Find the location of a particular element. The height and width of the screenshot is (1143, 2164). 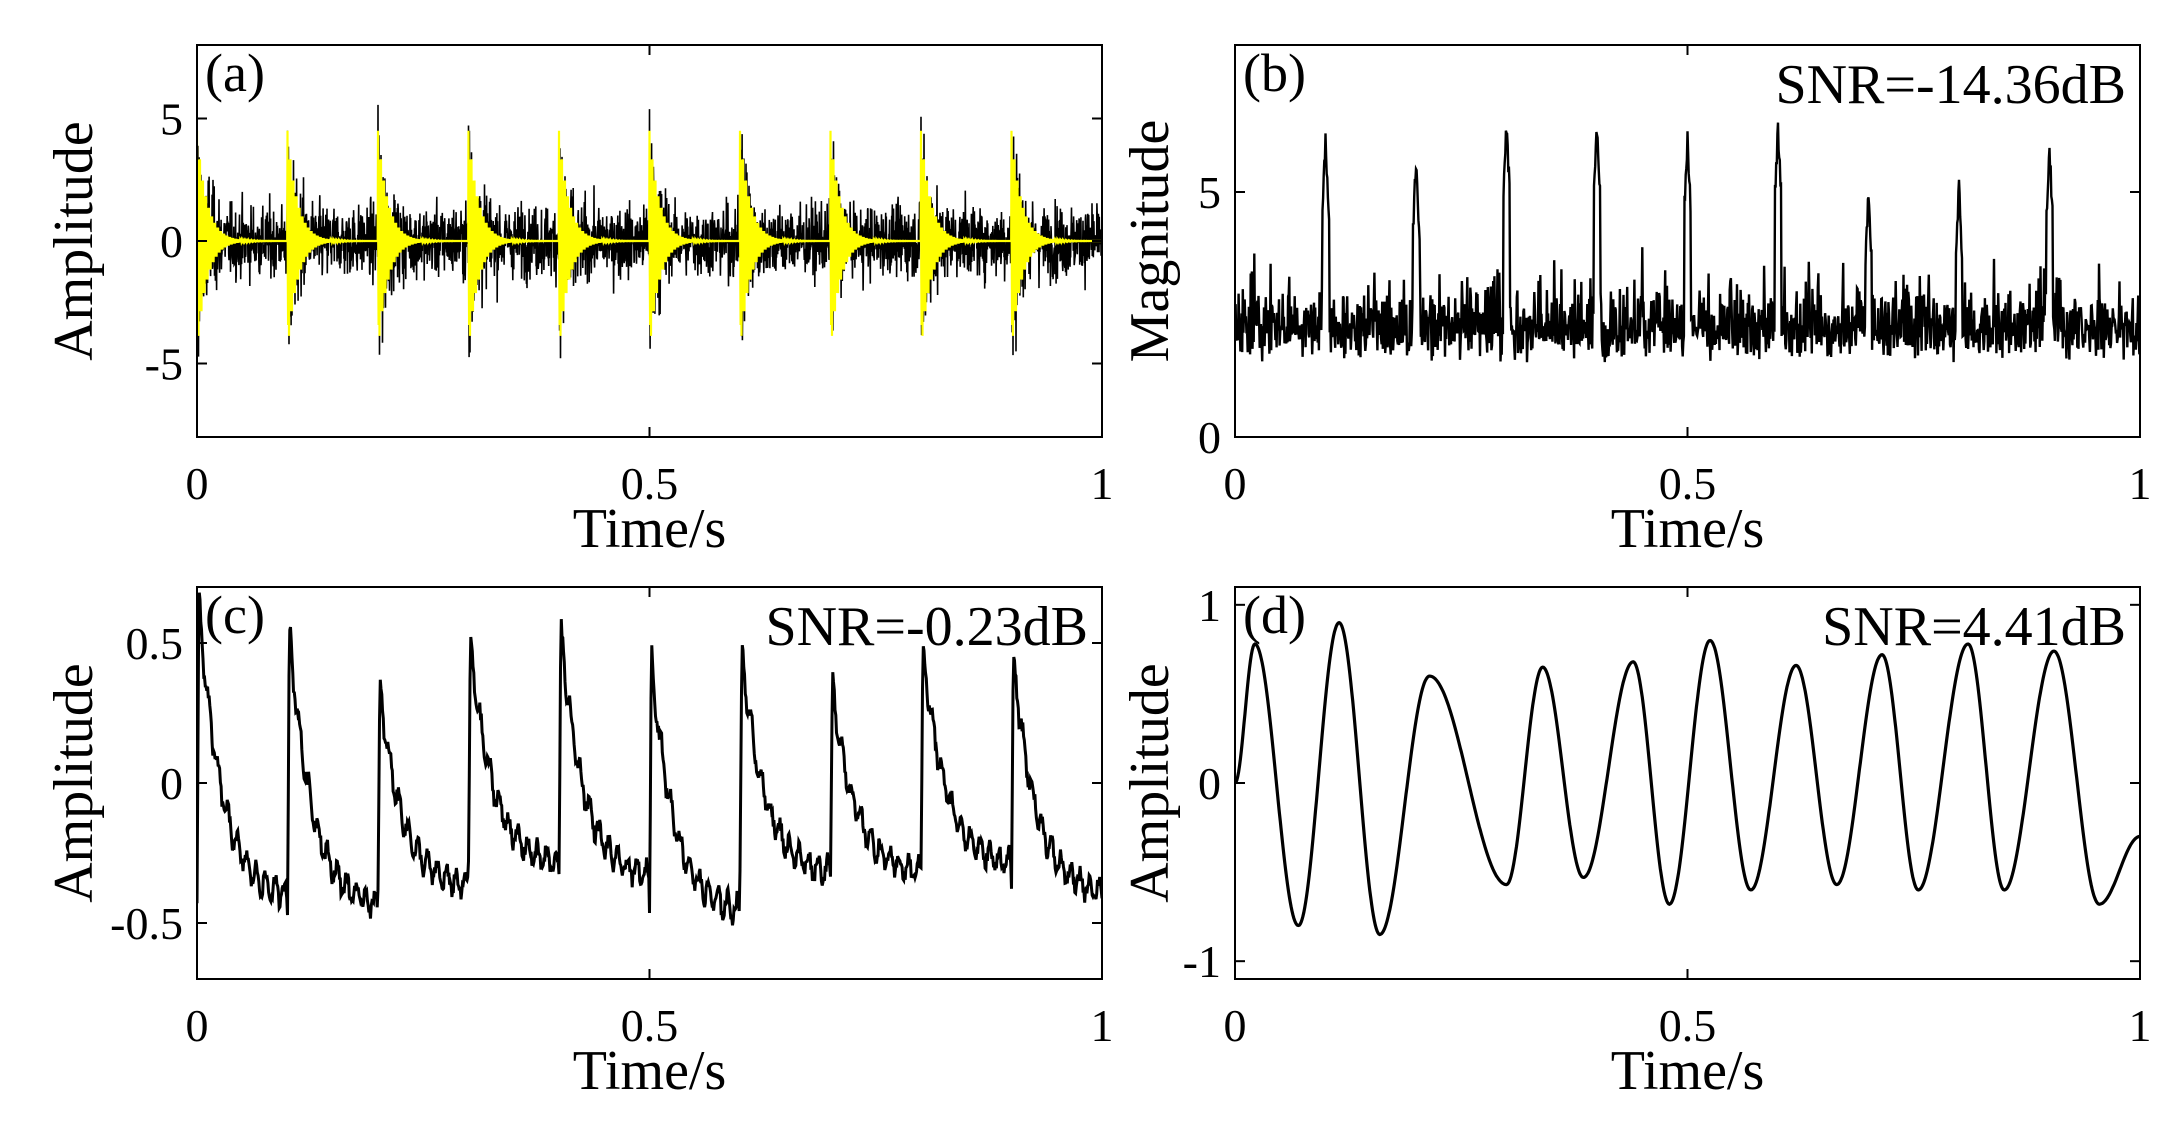

y-tick-label: -1 is located at coordinates (1202, 961).